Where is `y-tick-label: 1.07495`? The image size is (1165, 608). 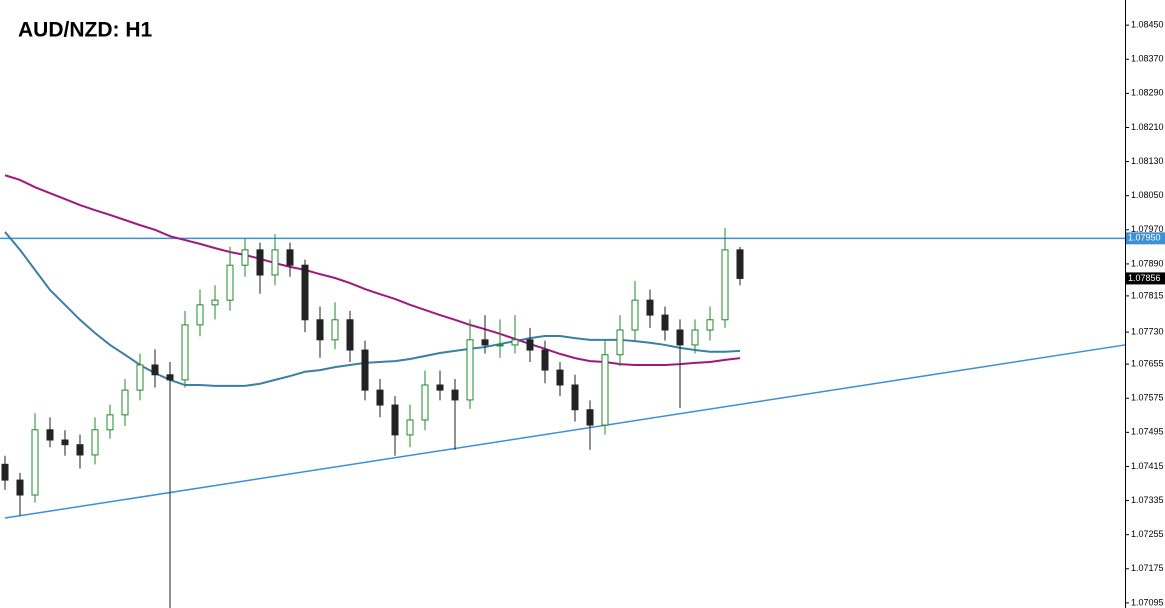
y-tick-label: 1.07495 is located at coordinates (1147, 432).